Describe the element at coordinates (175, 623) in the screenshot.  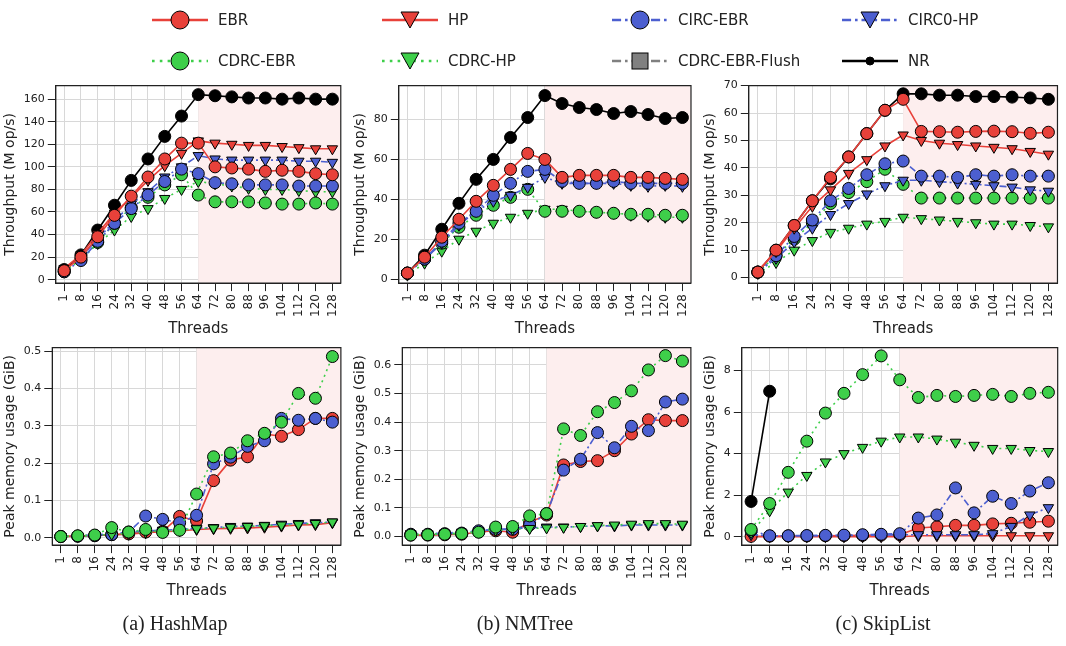
I see `text: (a) HashMap` at that location.